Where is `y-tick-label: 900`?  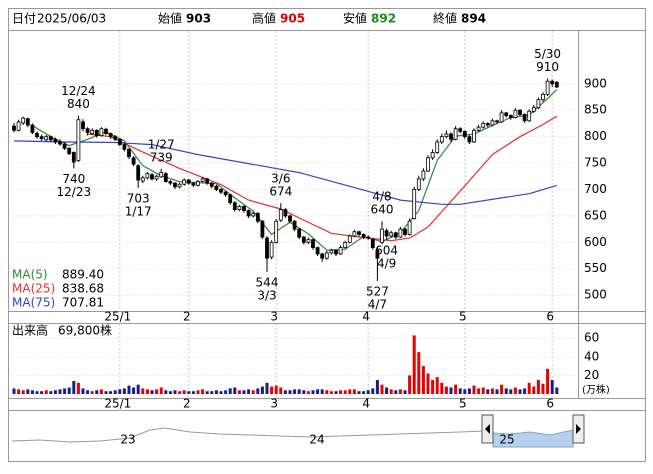 y-tick-label: 900 is located at coordinates (595, 83).